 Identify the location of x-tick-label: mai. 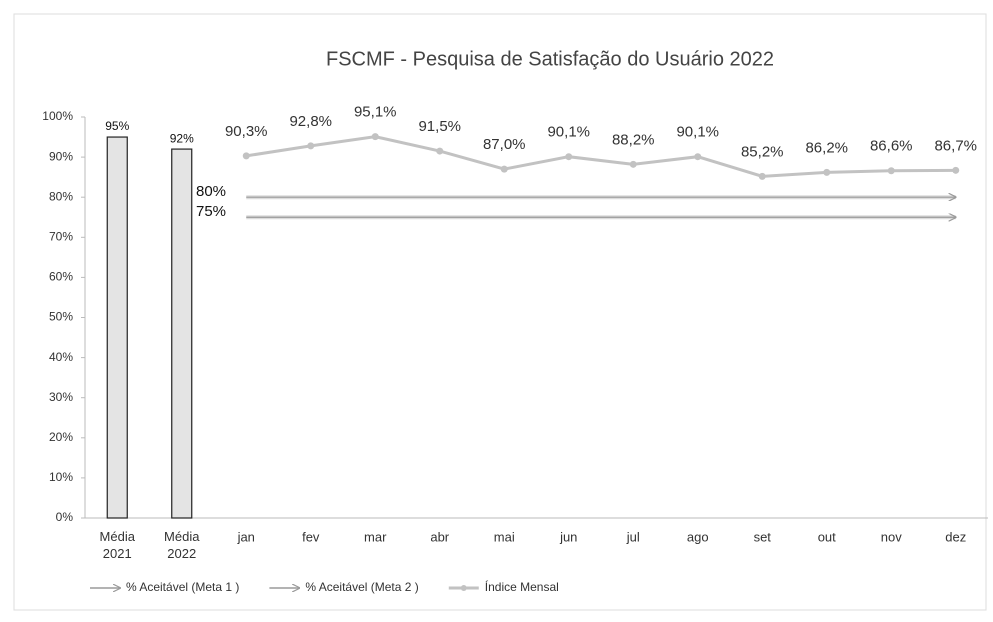
(504, 536).